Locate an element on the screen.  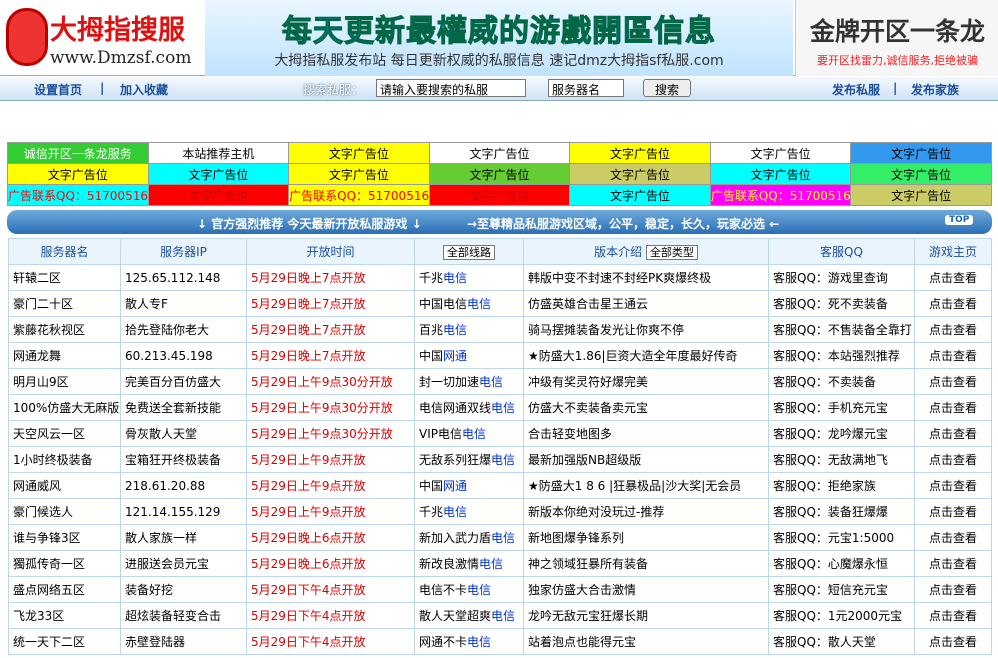
nav-link: 设置首页 is located at coordinates (58, 90).